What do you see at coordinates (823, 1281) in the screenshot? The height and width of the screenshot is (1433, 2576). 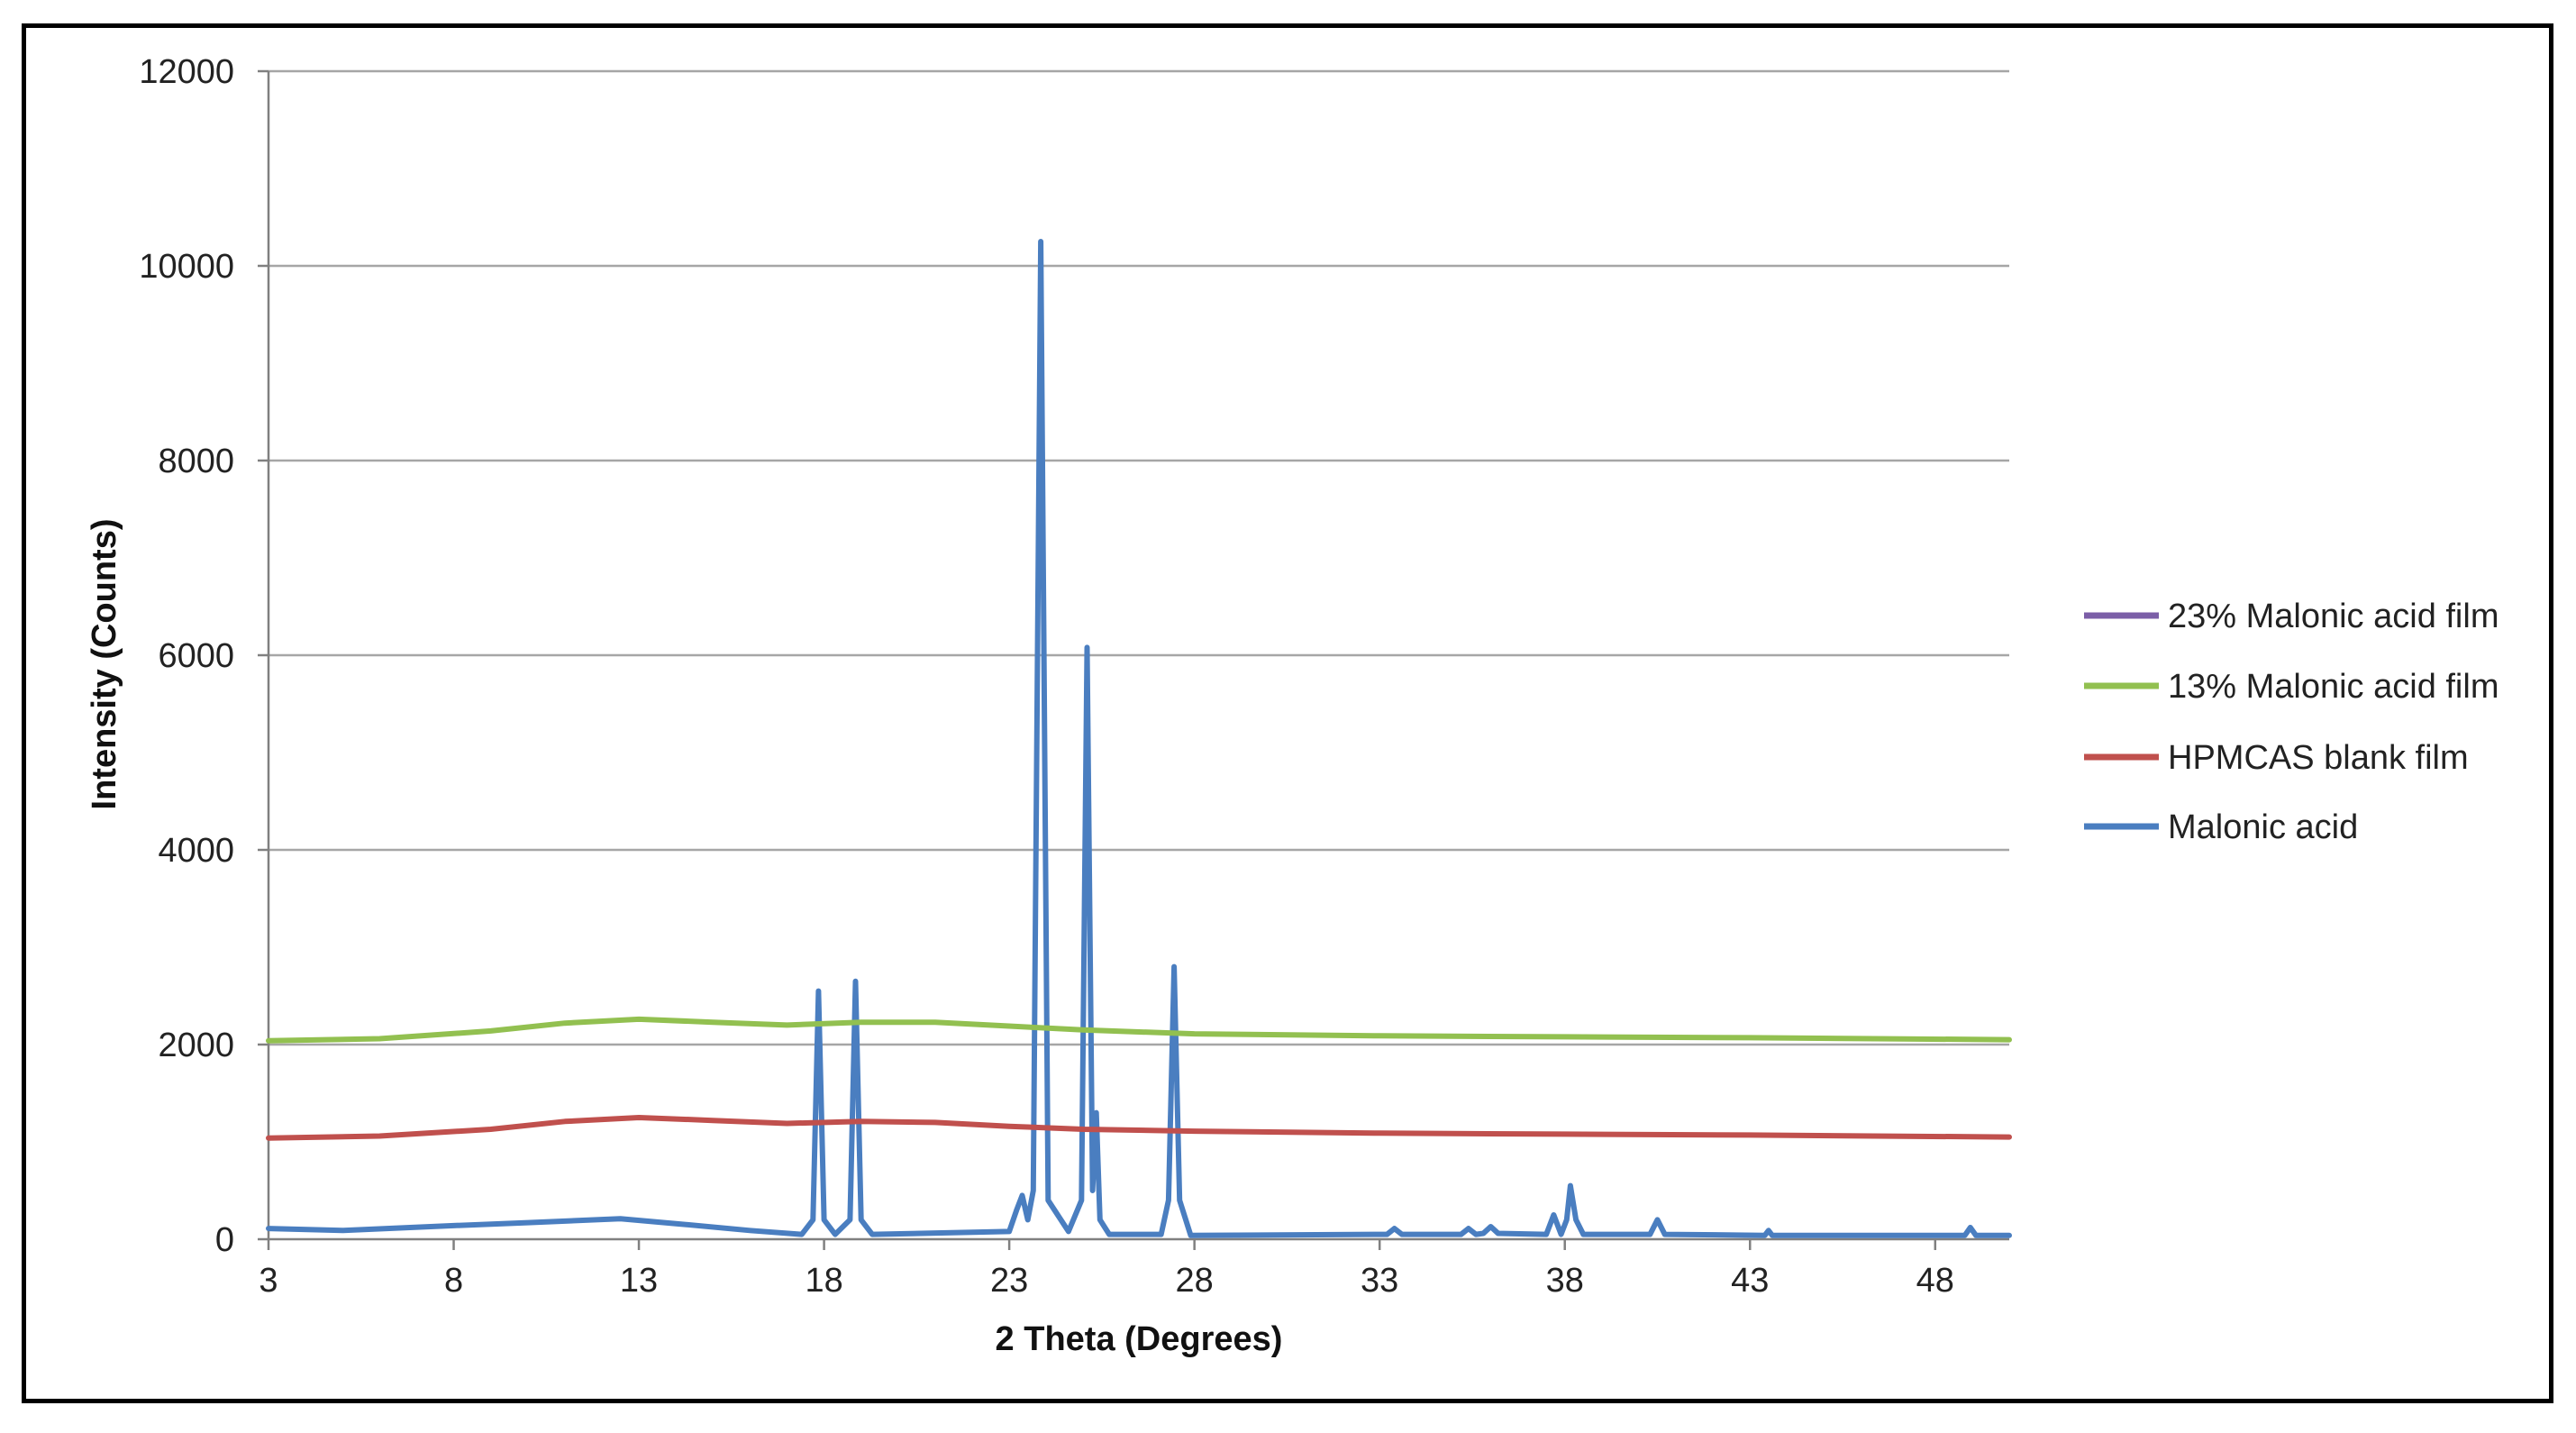 I see `x-tick-label: 18` at bounding box center [823, 1281].